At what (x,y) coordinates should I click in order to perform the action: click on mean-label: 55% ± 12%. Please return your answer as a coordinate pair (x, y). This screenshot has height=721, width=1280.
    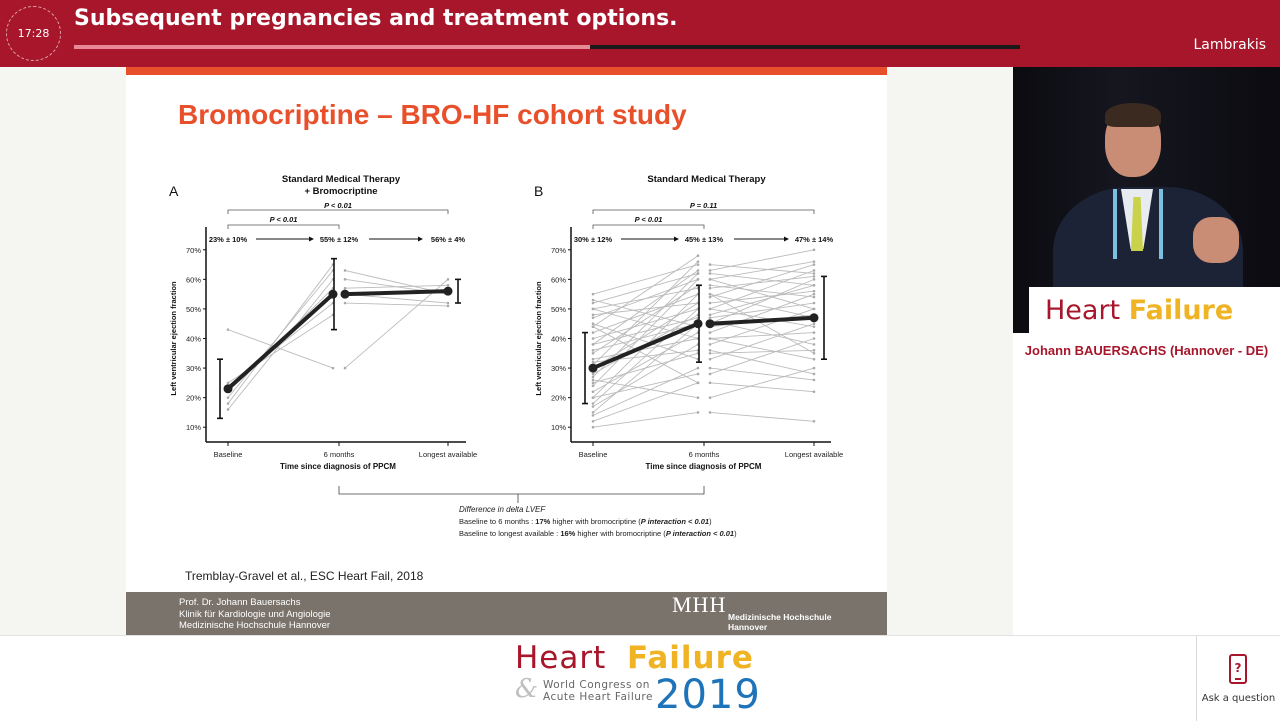
    Looking at the image, I should click on (339, 239).